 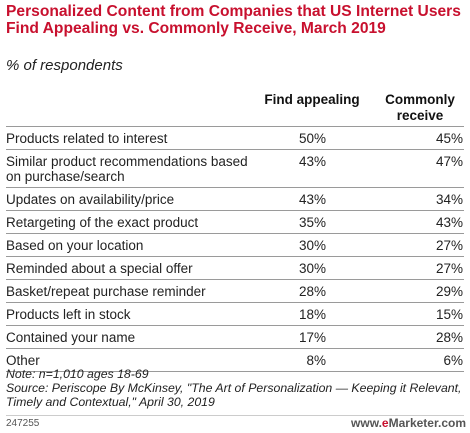 I want to click on row-label: Based on your location, so click(x=75, y=245).